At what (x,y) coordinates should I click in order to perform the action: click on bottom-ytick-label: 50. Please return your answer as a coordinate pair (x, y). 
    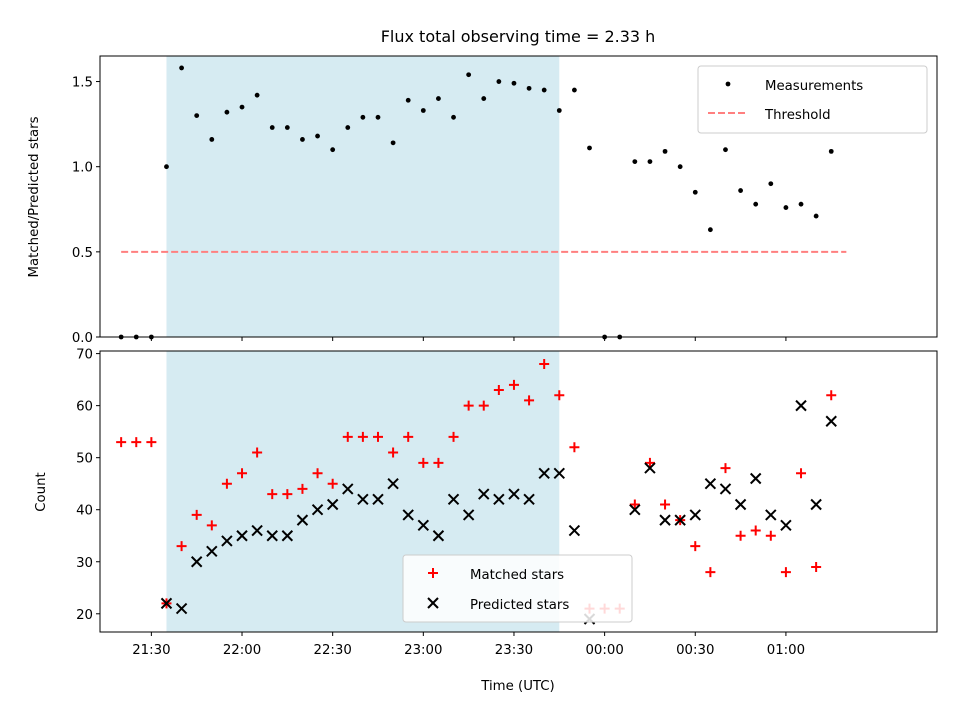
    Looking at the image, I should click on (84, 459).